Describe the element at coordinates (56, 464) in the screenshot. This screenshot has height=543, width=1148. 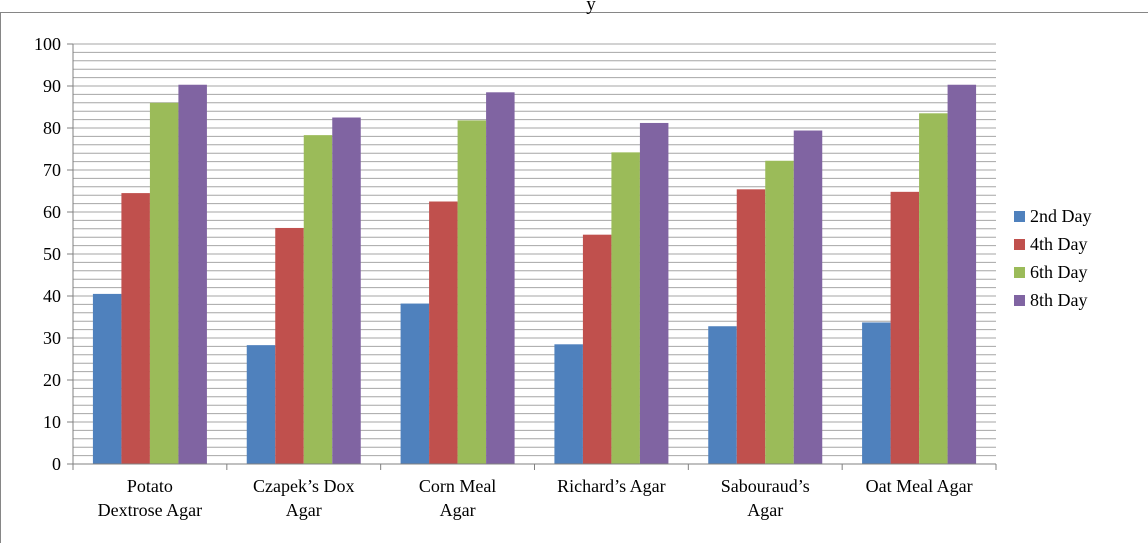
I see `y-tick-label: 0` at that location.